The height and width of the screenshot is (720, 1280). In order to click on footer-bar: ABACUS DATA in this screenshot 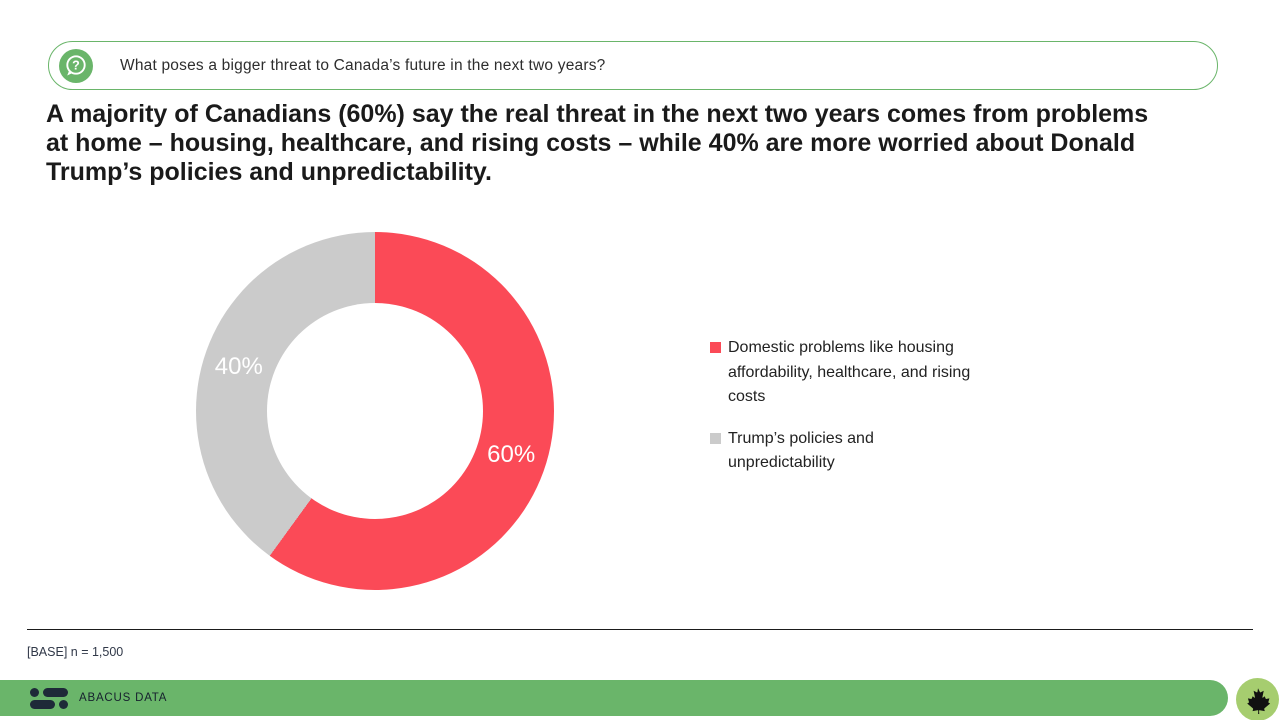, I will do `click(614, 698)`.